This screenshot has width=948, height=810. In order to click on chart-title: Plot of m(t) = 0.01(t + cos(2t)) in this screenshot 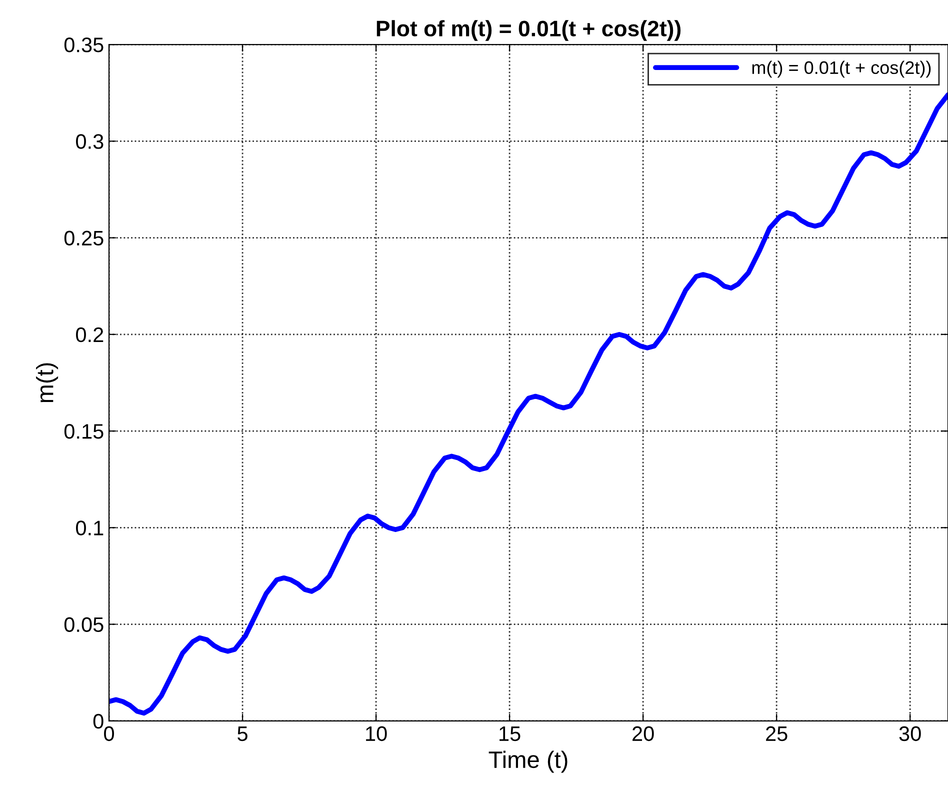, I will do `click(528, 30)`.